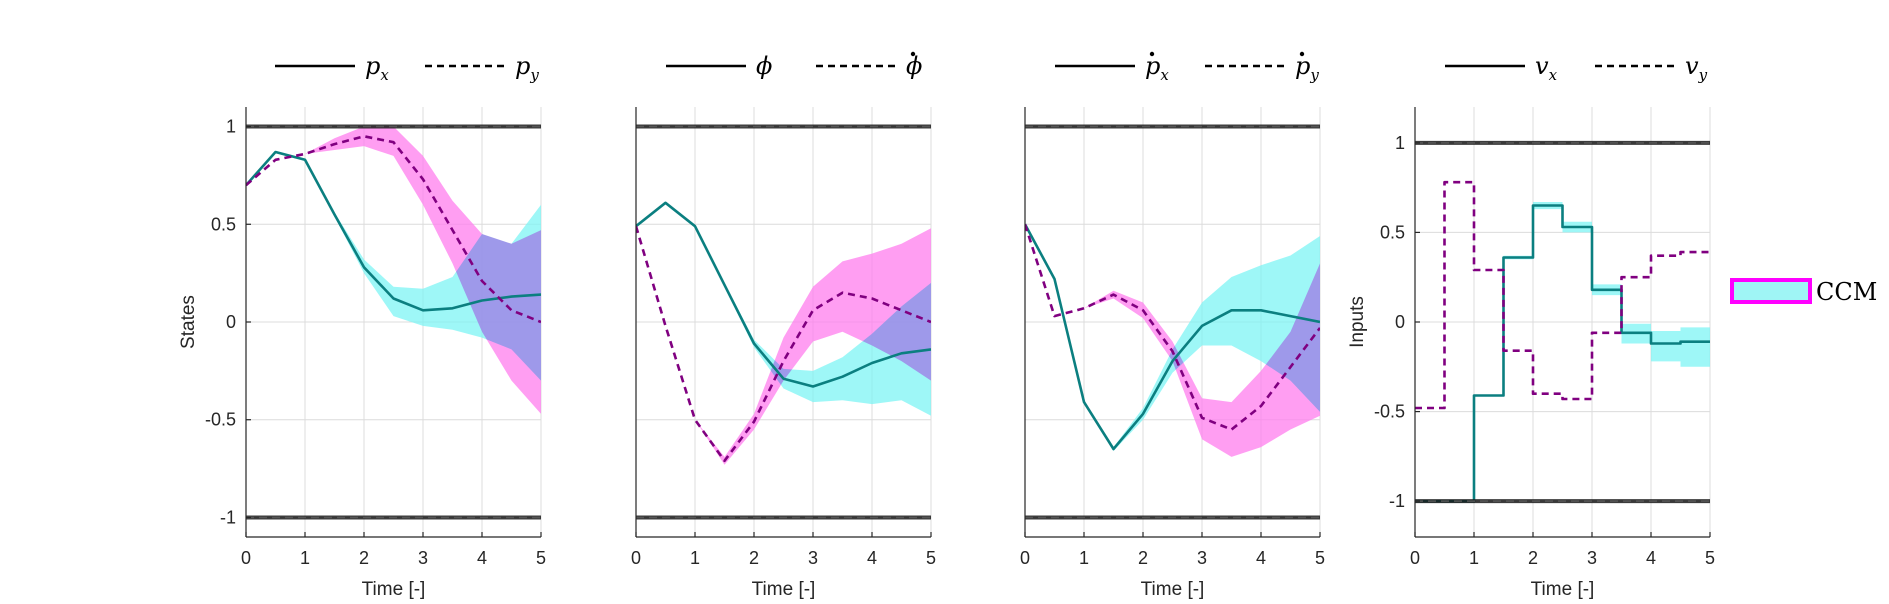 The width and height of the screenshot is (1889, 604). What do you see at coordinates (719, 66) in the screenshot?
I see `legend-entry-solid: ϕ` at bounding box center [719, 66].